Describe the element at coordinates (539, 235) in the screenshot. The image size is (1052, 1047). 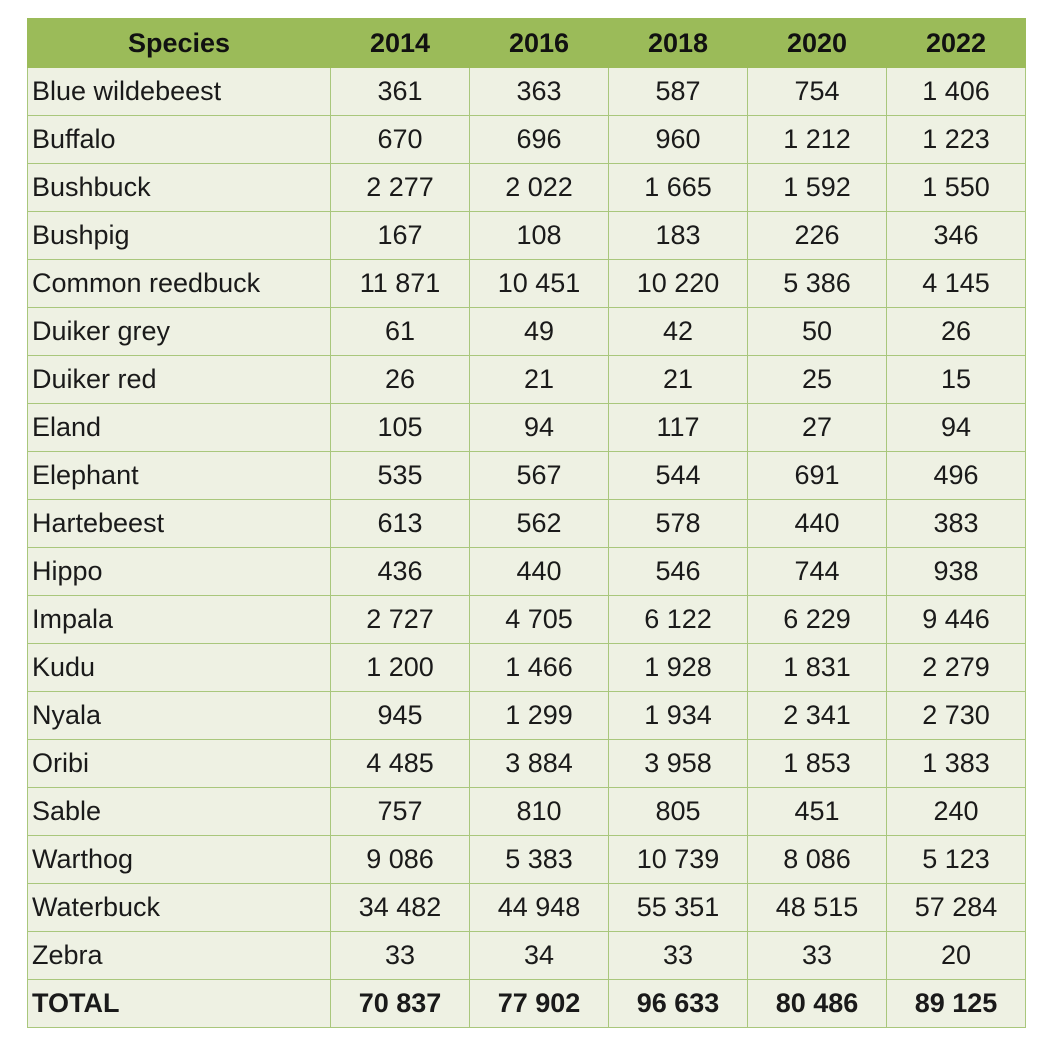
I see `count-cell: 108` at that location.